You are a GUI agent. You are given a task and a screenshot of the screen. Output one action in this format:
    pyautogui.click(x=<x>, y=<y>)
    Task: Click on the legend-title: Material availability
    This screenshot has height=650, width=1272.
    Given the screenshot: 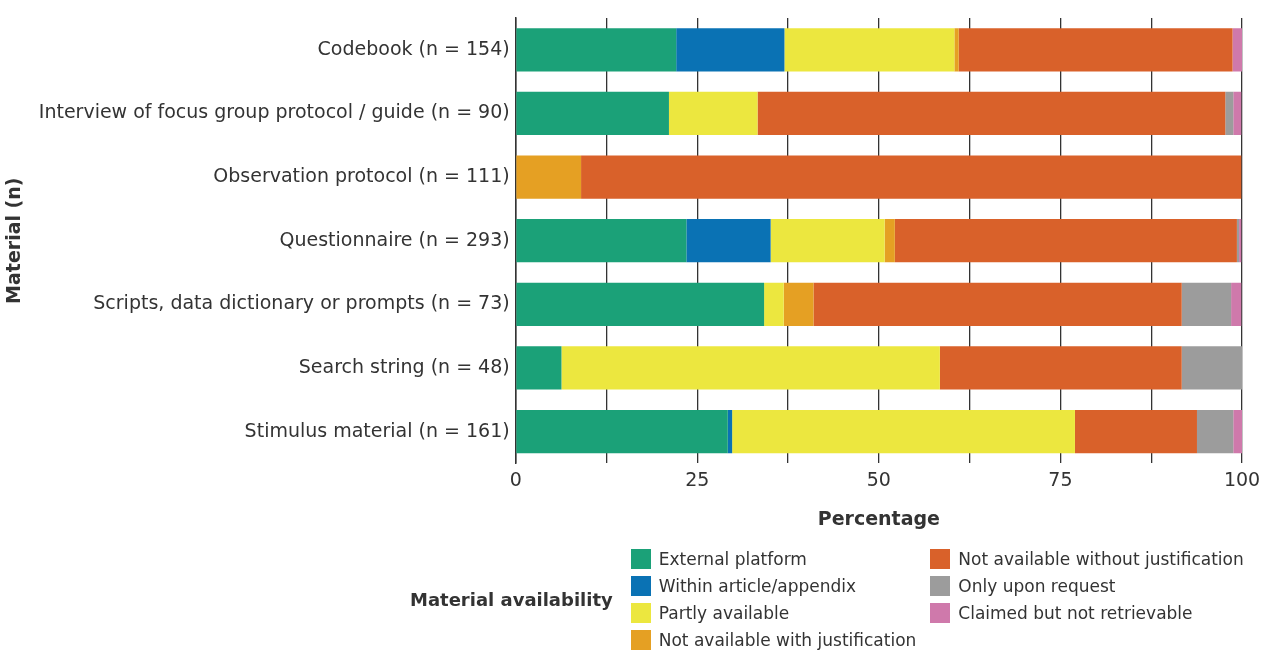 What is the action you would take?
    pyautogui.click(x=511, y=599)
    